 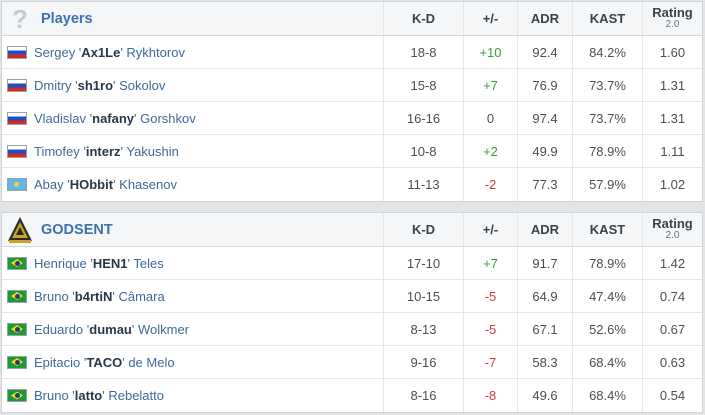 What do you see at coordinates (490, 151) in the screenshot?
I see `plus-minus-value: +2` at bounding box center [490, 151].